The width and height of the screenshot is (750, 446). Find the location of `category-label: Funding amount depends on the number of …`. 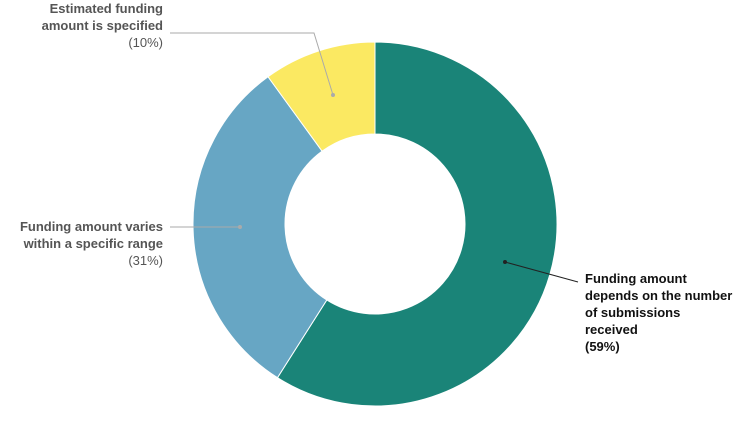

category-label: Funding amount depends on the number of … is located at coordinates (659, 304).